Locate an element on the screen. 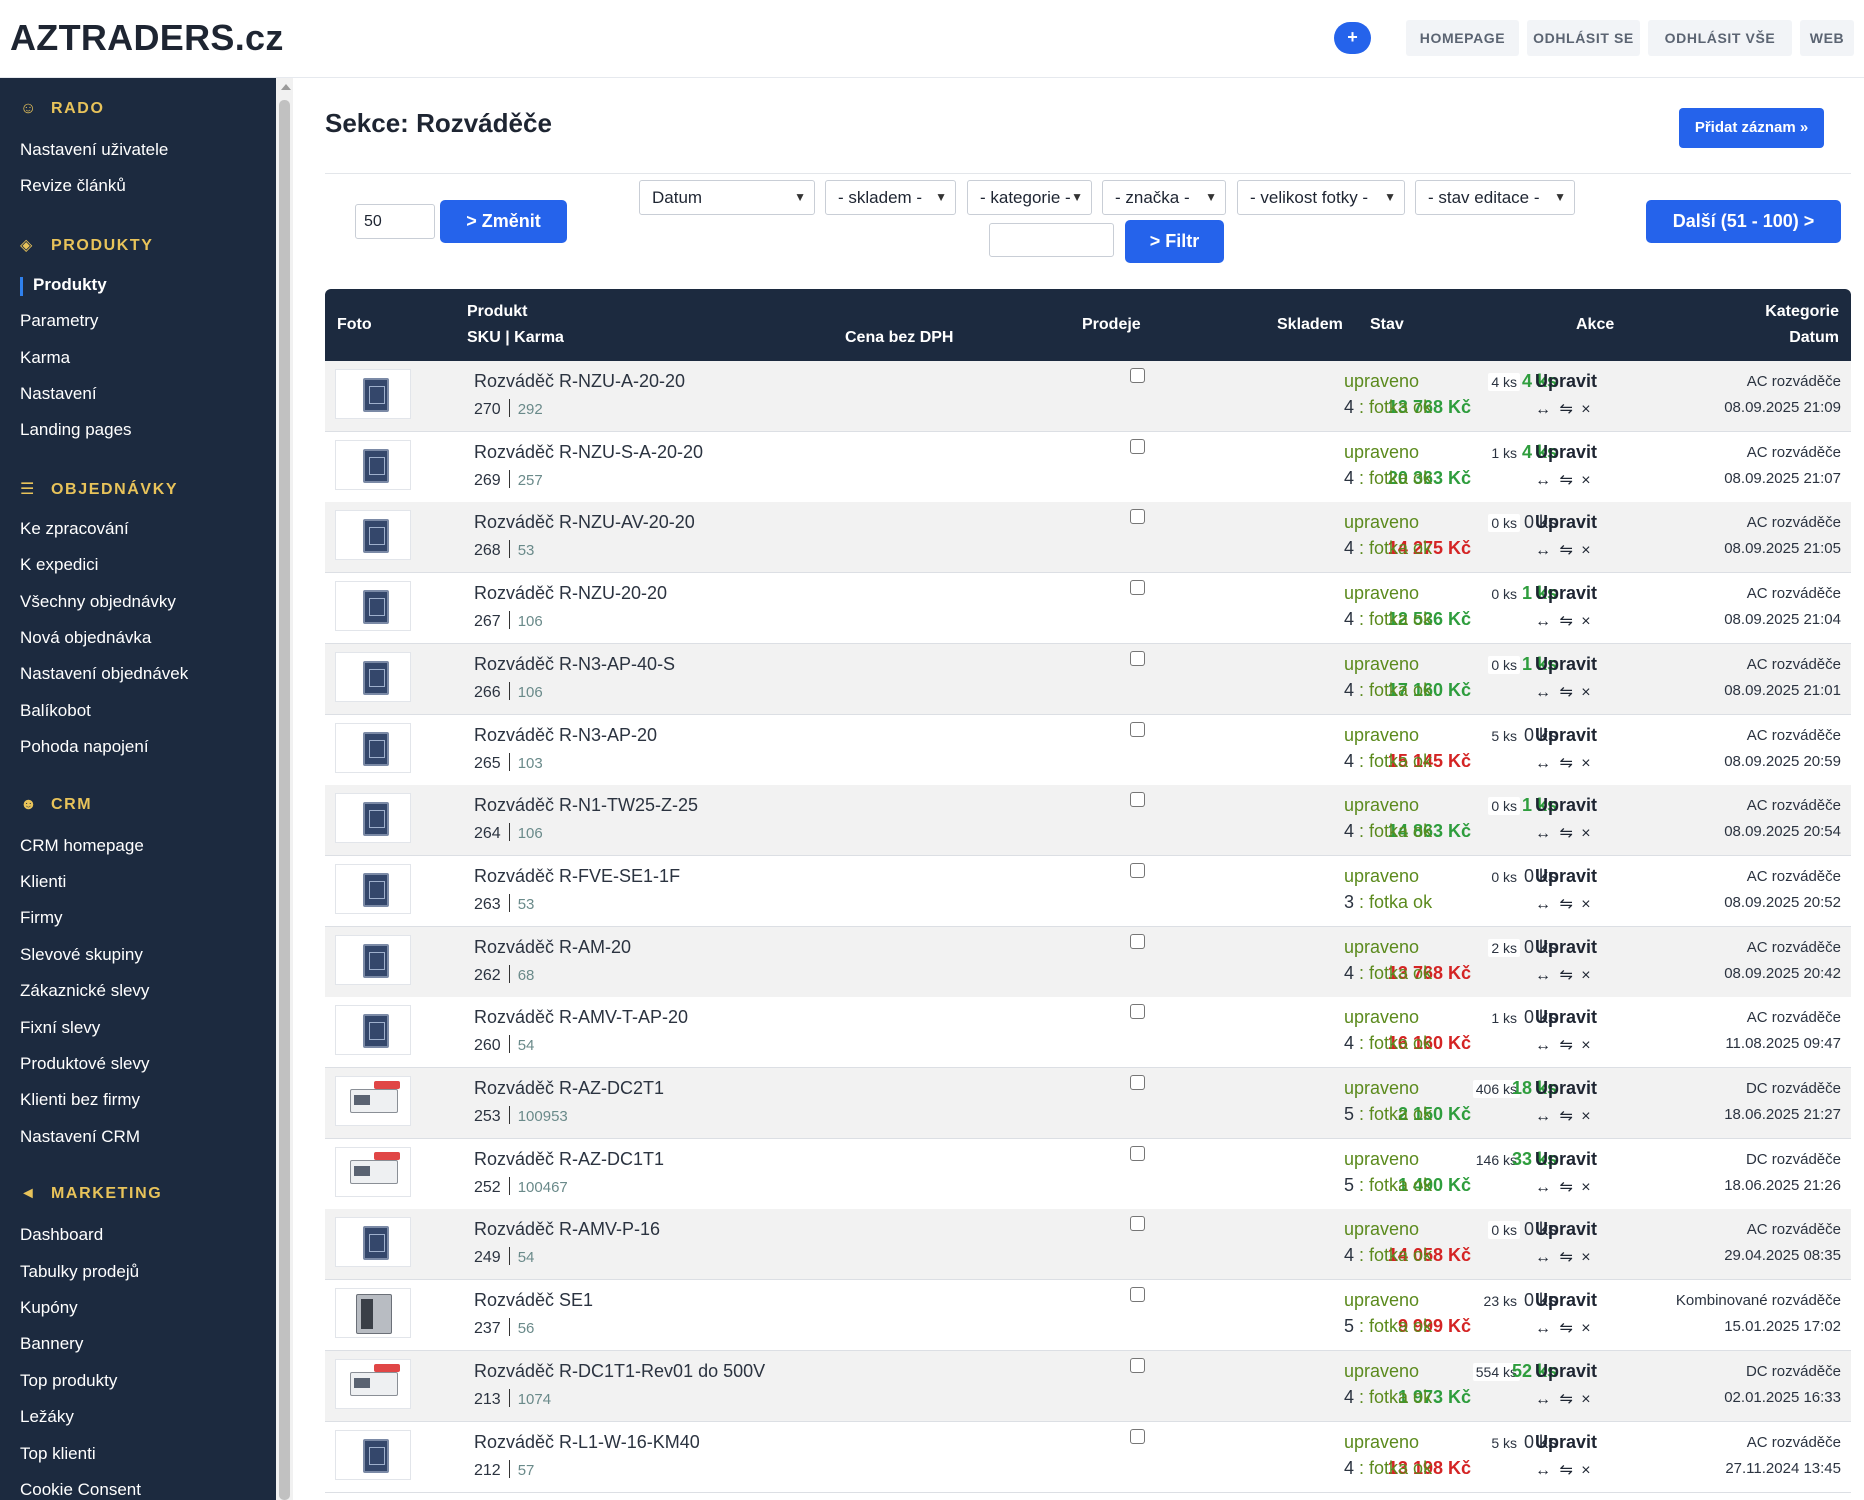 This screenshot has width=1864, height=1500. sidebar-item: Parametry is located at coordinates (59, 321).